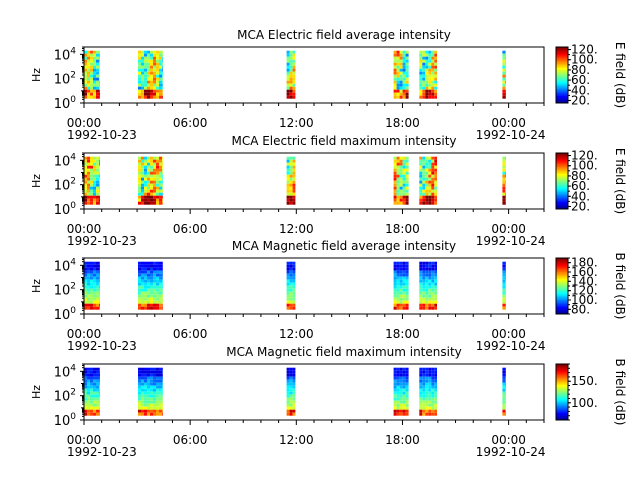  Describe the element at coordinates (65, 265) in the screenshot. I see `y-tick-label: 104` at that location.